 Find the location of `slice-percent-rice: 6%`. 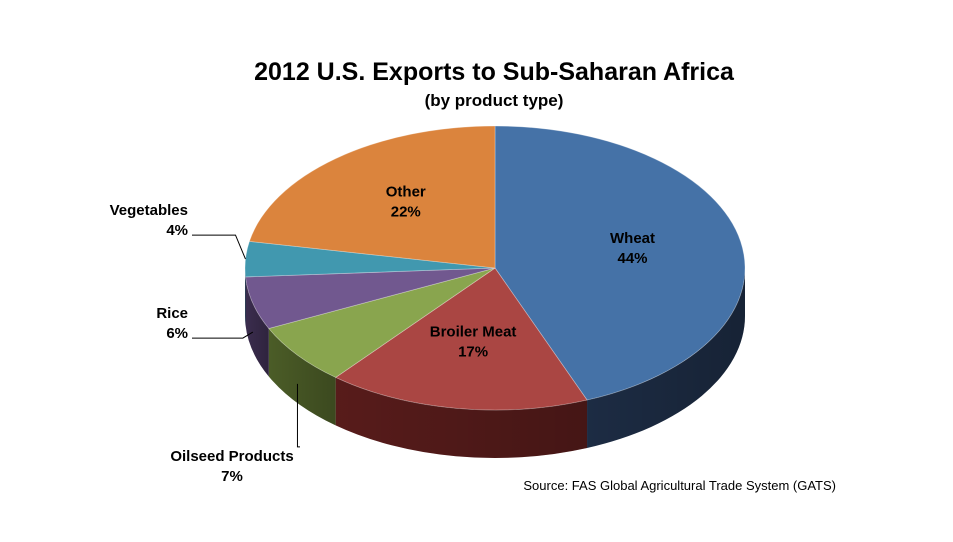

slice-percent-rice: 6% is located at coordinates (177, 333).